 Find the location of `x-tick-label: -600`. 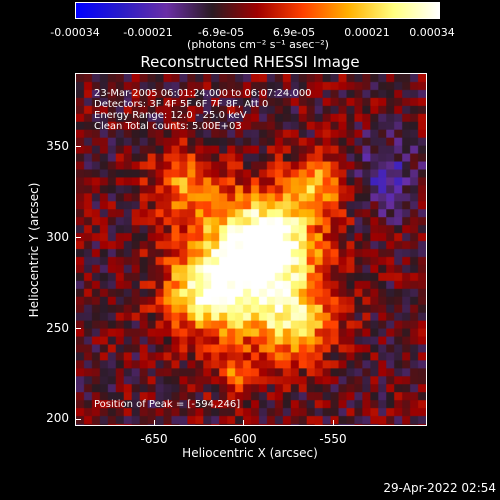

x-tick-label: -600 is located at coordinates (243, 439).